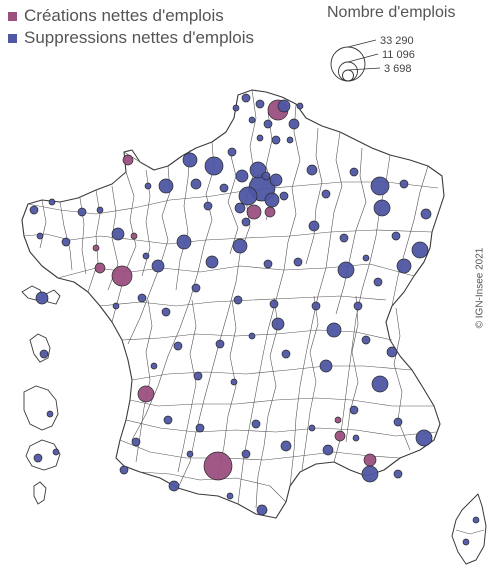 The image size is (500, 572). Describe the element at coordinates (146, 394) in the screenshot. I see `circle-bordeaux` at that location.